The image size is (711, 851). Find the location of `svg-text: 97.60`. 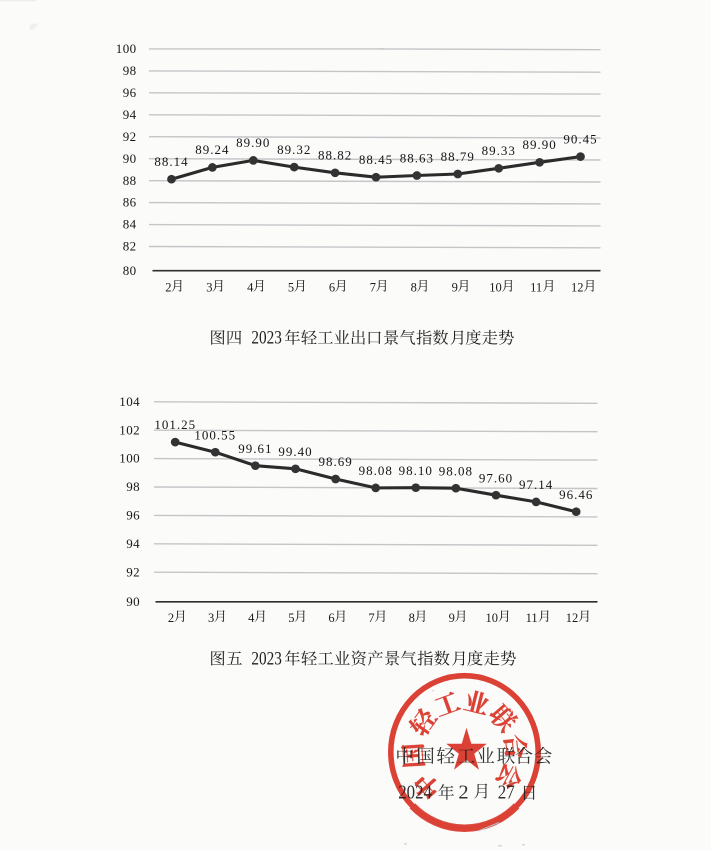

svg-text: 97.60 is located at coordinates (496, 477).